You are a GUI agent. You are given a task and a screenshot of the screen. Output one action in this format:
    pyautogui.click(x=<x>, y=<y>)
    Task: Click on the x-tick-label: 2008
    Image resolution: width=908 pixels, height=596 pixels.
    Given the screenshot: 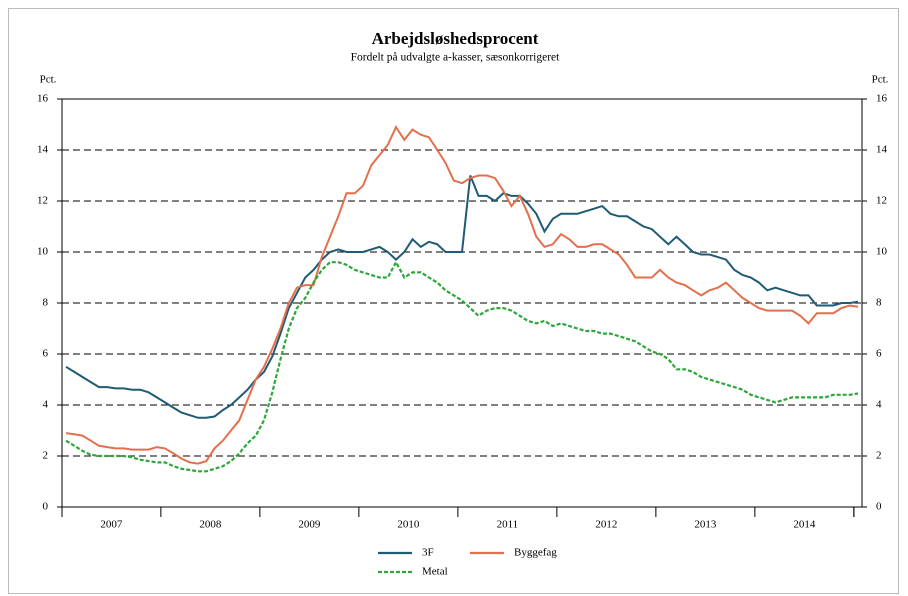 What is the action you would take?
    pyautogui.click(x=210, y=525)
    